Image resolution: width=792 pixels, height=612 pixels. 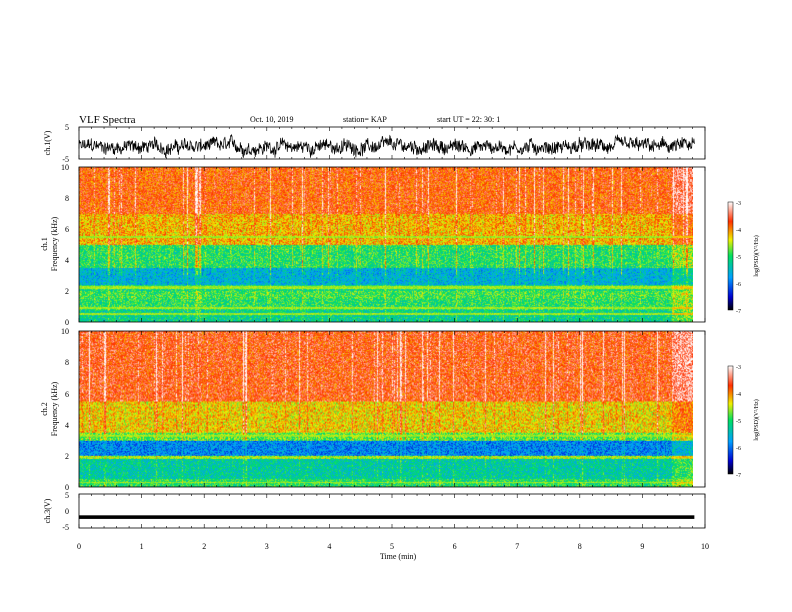 I want to click on figure-title: VLF Spectra, so click(x=107, y=120).